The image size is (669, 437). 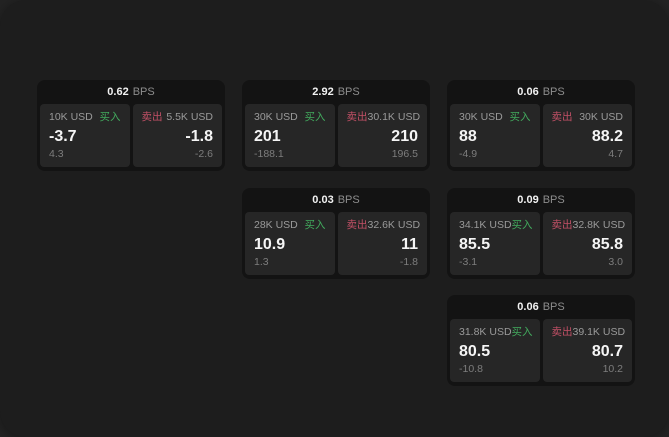 I want to click on buy-sub-value: -3.1, so click(x=468, y=262).